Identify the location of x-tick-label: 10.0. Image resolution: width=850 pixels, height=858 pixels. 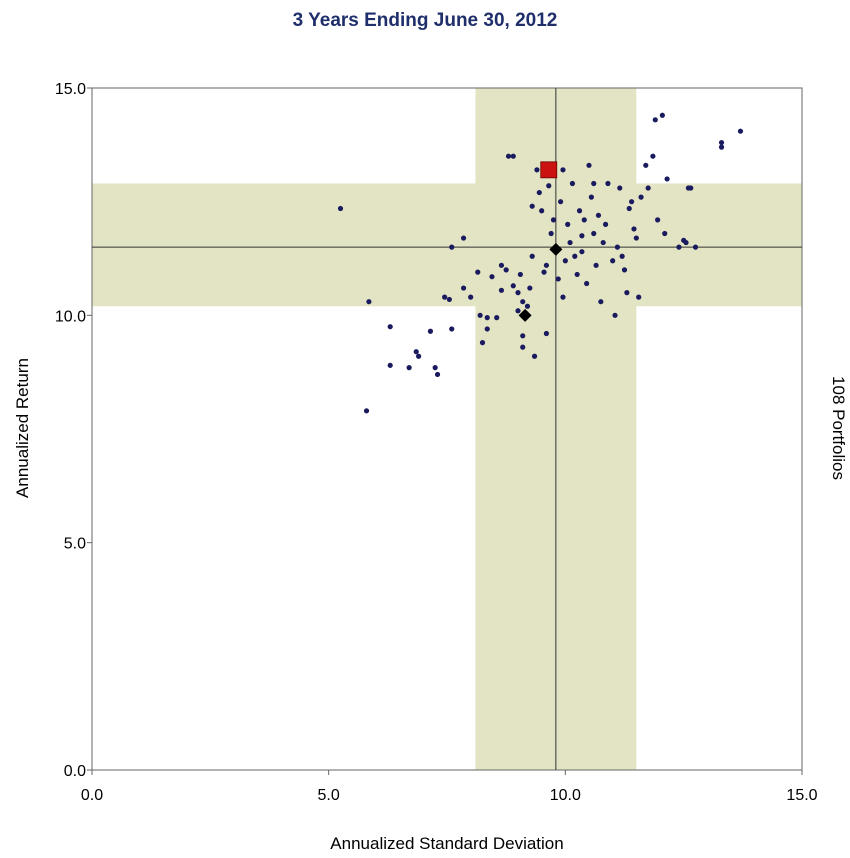
(565, 795).